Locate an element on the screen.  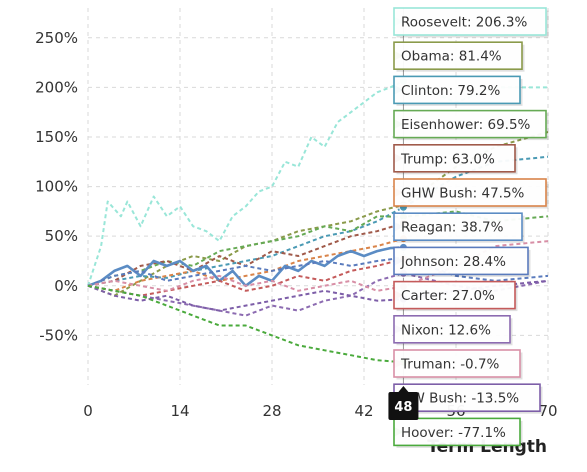
tooltip-label: Reagan: 38.7% is located at coordinates (452, 228).